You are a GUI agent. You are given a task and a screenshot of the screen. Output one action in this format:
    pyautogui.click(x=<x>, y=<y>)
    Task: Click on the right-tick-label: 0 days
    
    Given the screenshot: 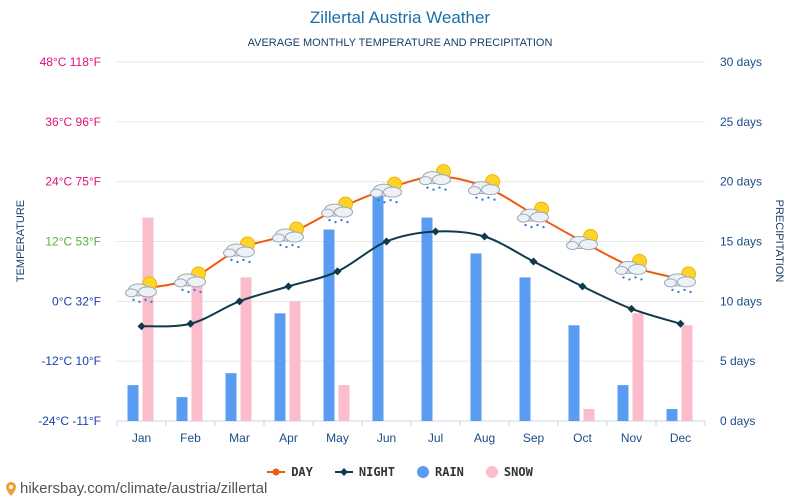 What is the action you would take?
    pyautogui.click(x=737, y=421)
    